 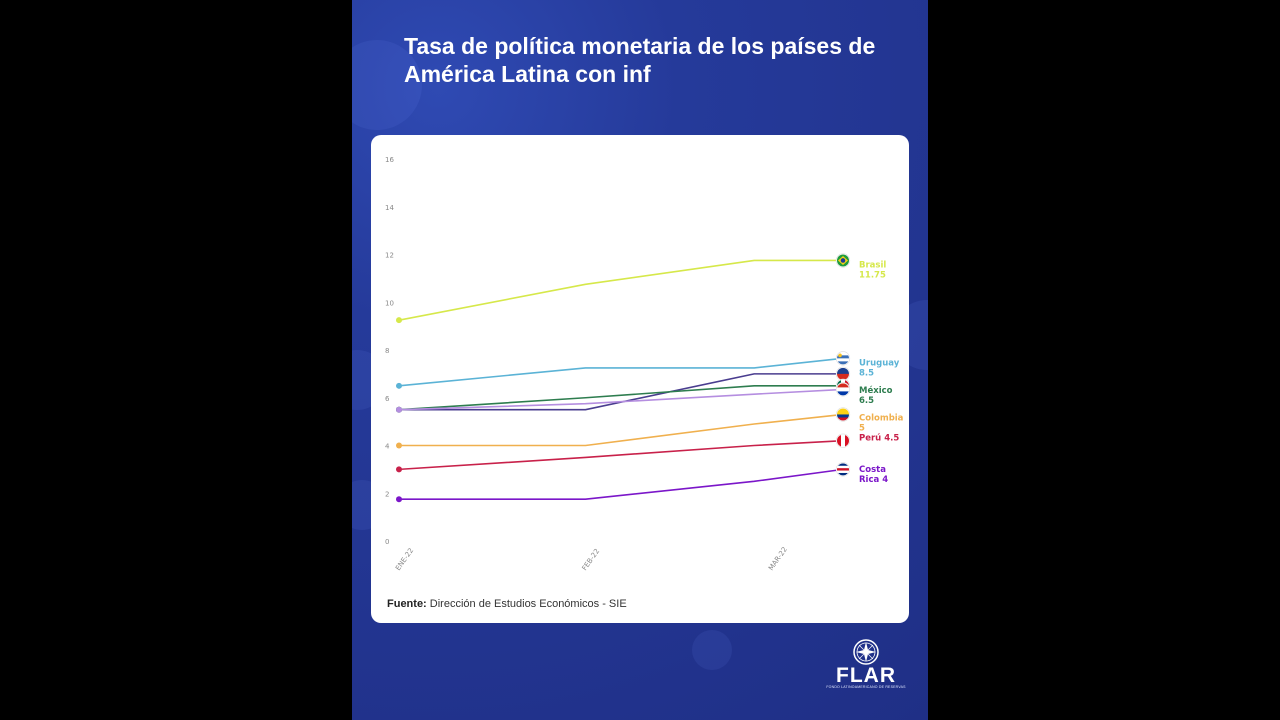 I want to click on y-tick-label: 16, so click(x=389, y=160).